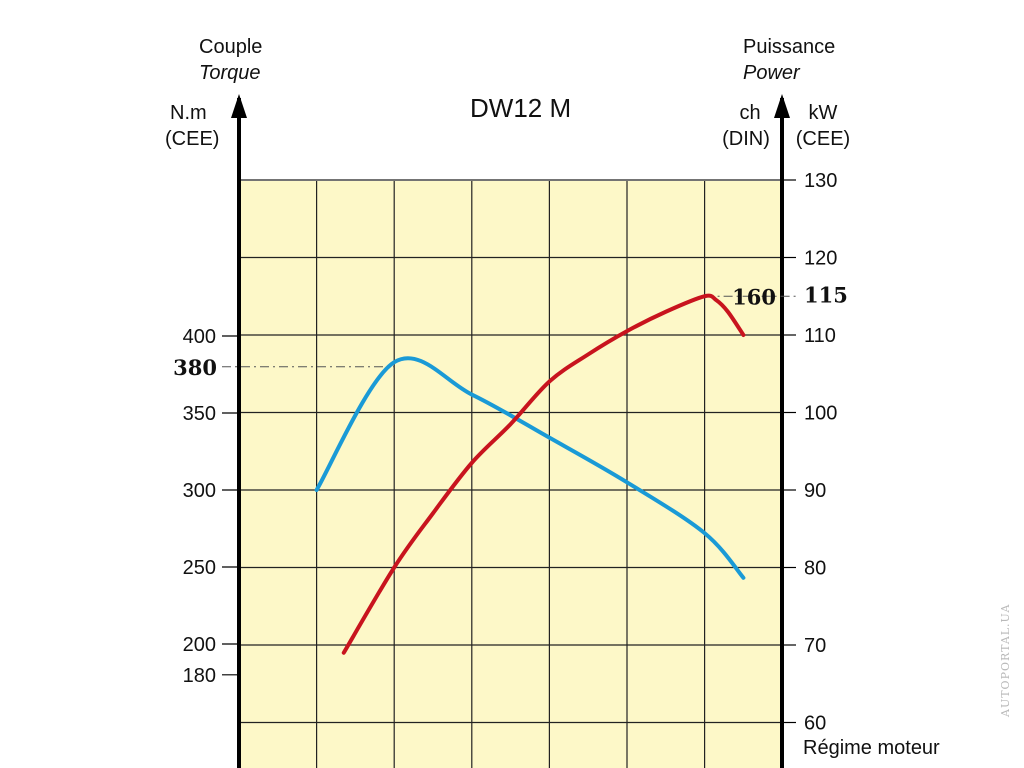  I want to click on left-tick-label: 350, so click(199, 414).